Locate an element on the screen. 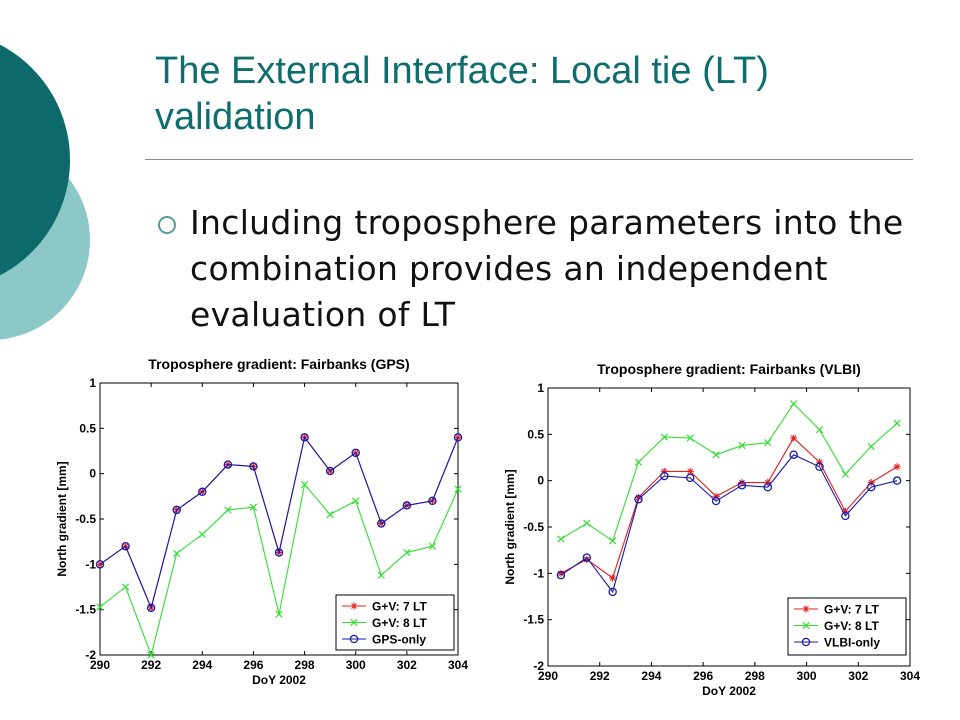 Image resolution: width=960 pixels, height=720 pixels. x-tick-label: 304 is located at coordinates (458, 665).